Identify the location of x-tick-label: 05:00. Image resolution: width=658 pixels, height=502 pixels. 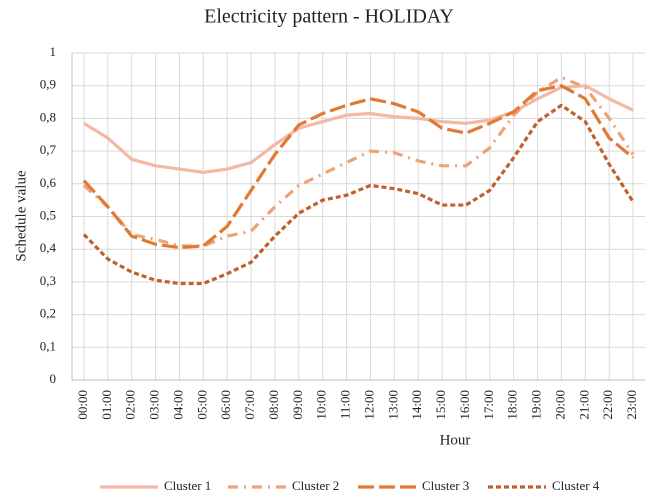
(201, 405).